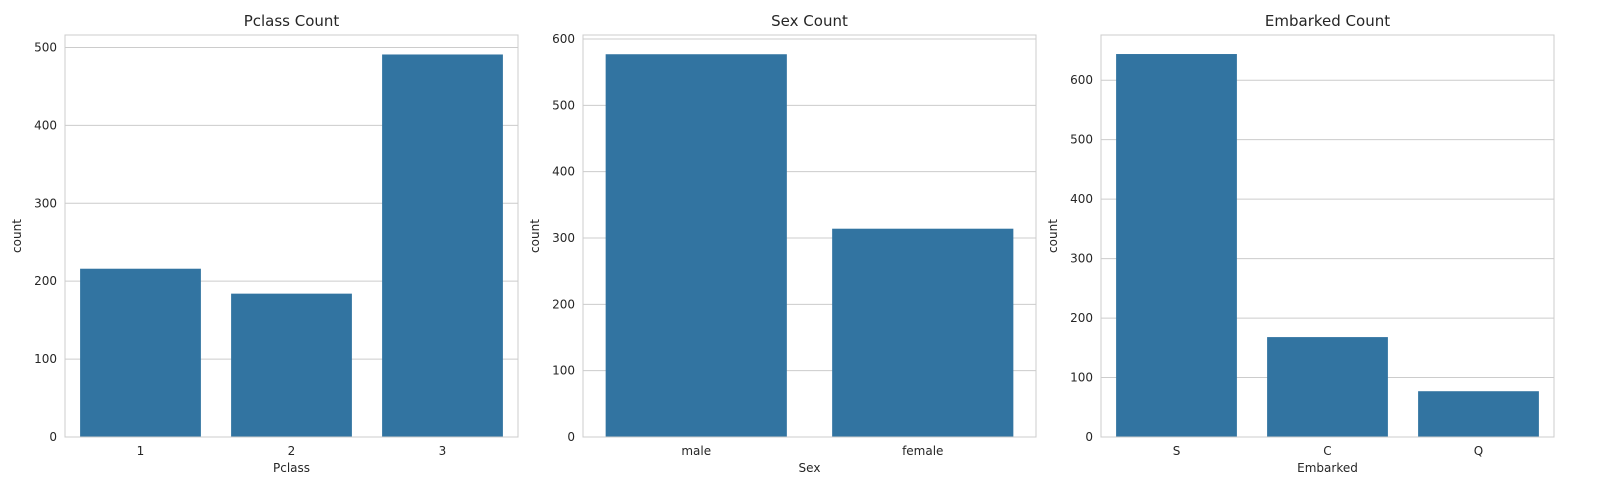 This screenshot has height=500, width=1600. I want to click on chart-title: Embarked Count, so click(1327, 21).